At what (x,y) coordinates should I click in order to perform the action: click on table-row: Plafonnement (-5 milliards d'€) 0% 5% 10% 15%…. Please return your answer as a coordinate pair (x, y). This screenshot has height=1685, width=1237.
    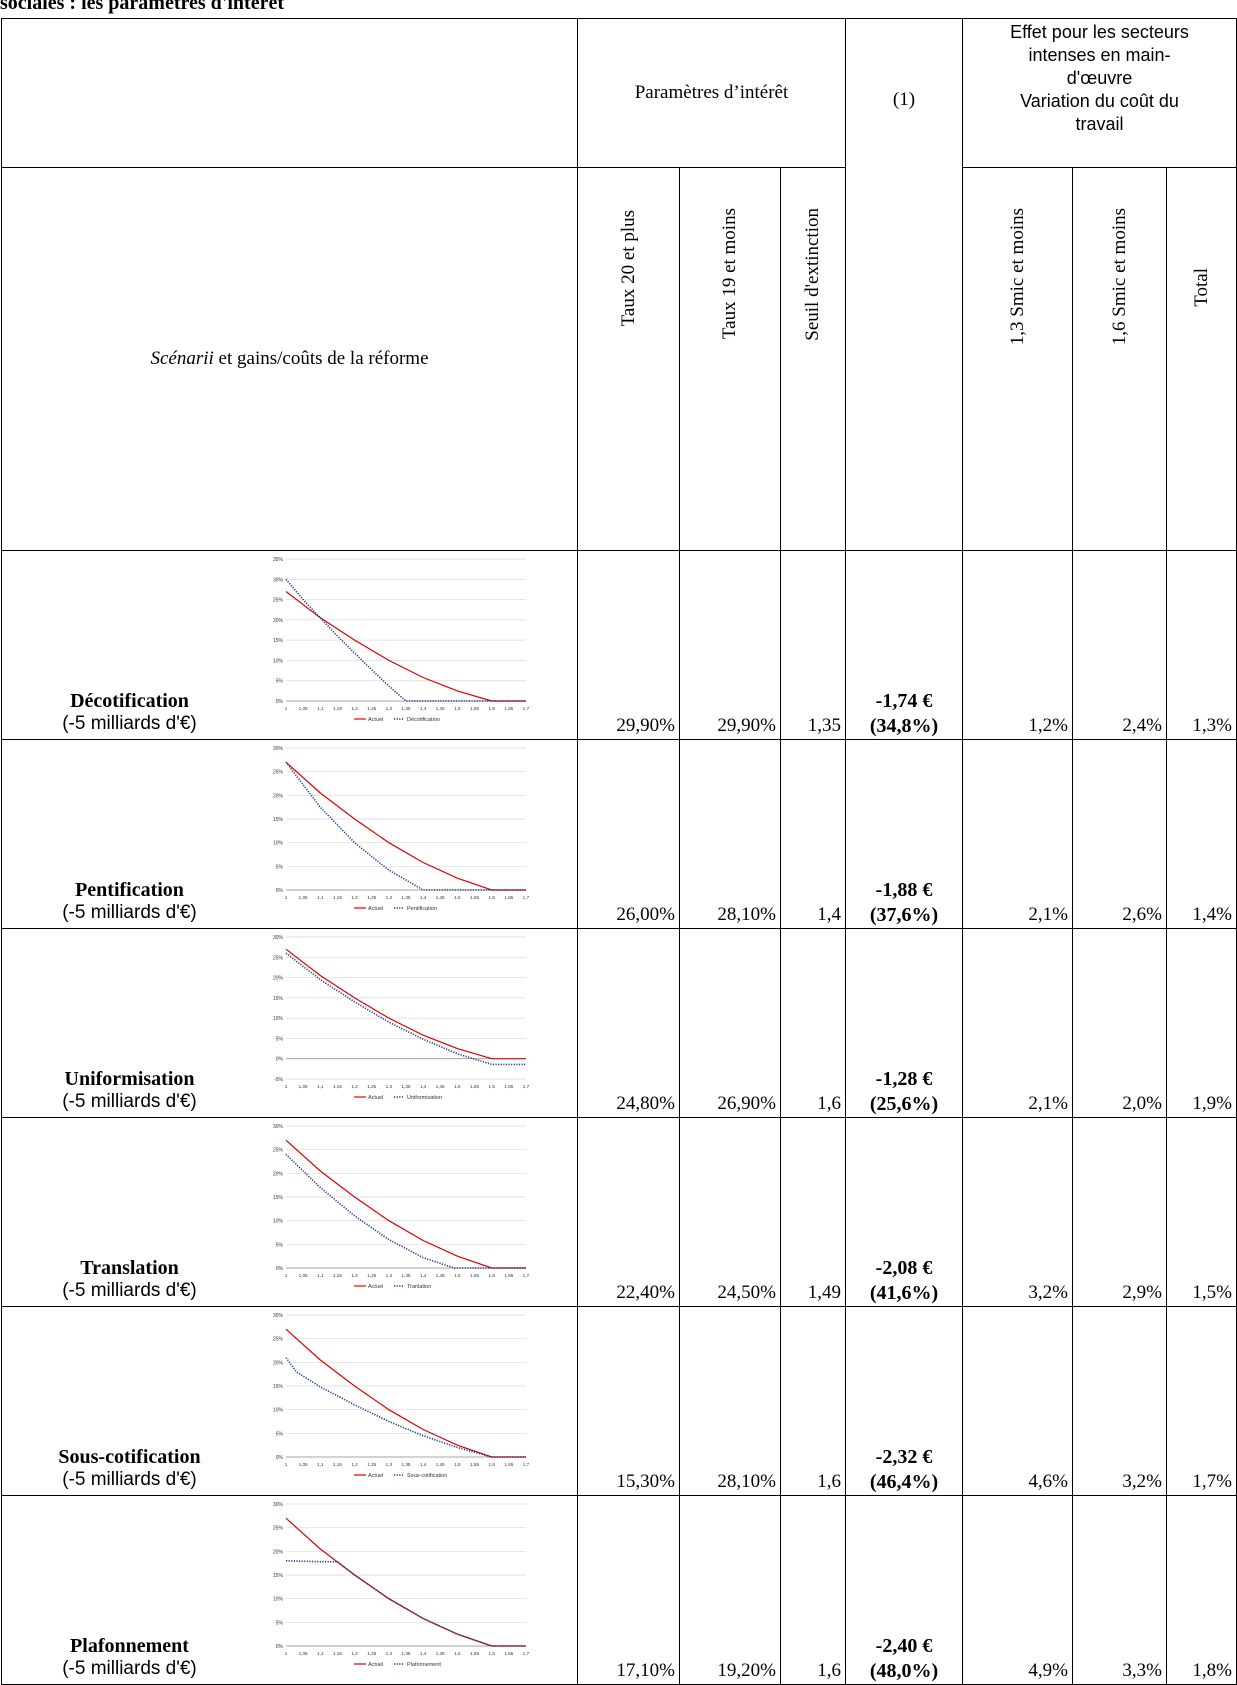
    Looking at the image, I should click on (619, 1590).